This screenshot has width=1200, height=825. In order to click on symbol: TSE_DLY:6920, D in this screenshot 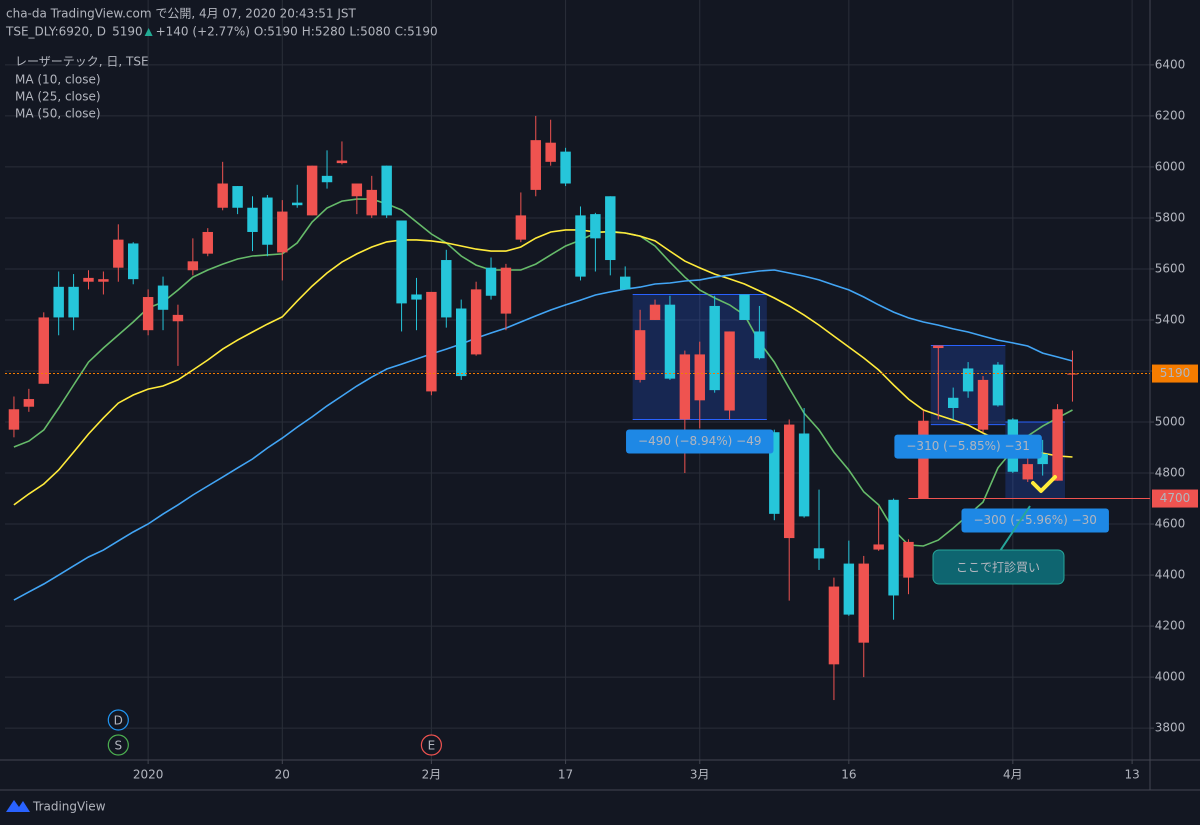, I will do `click(55, 32)`.